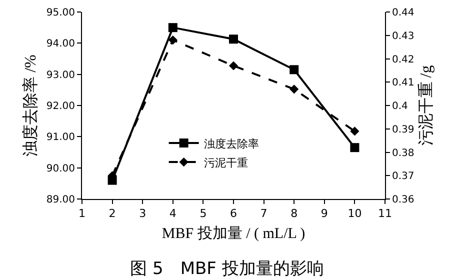 The width and height of the screenshot is (454, 277). I want to click on x-tick-label: 2, so click(112, 213).